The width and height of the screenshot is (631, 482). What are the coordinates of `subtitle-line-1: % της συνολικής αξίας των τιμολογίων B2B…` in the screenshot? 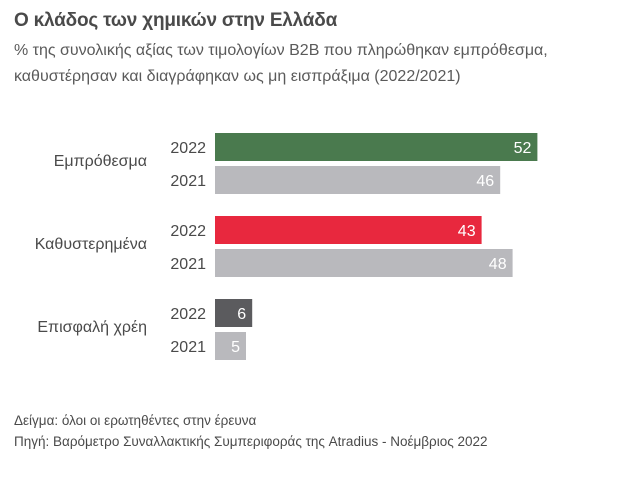 It's located at (281, 50).